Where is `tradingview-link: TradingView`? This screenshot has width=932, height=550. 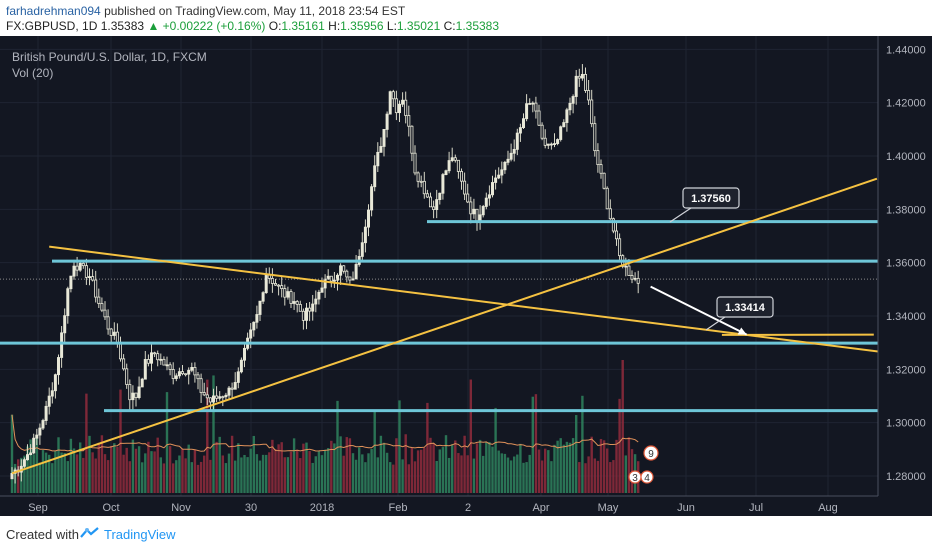 tradingview-link: TradingView is located at coordinates (140, 534).